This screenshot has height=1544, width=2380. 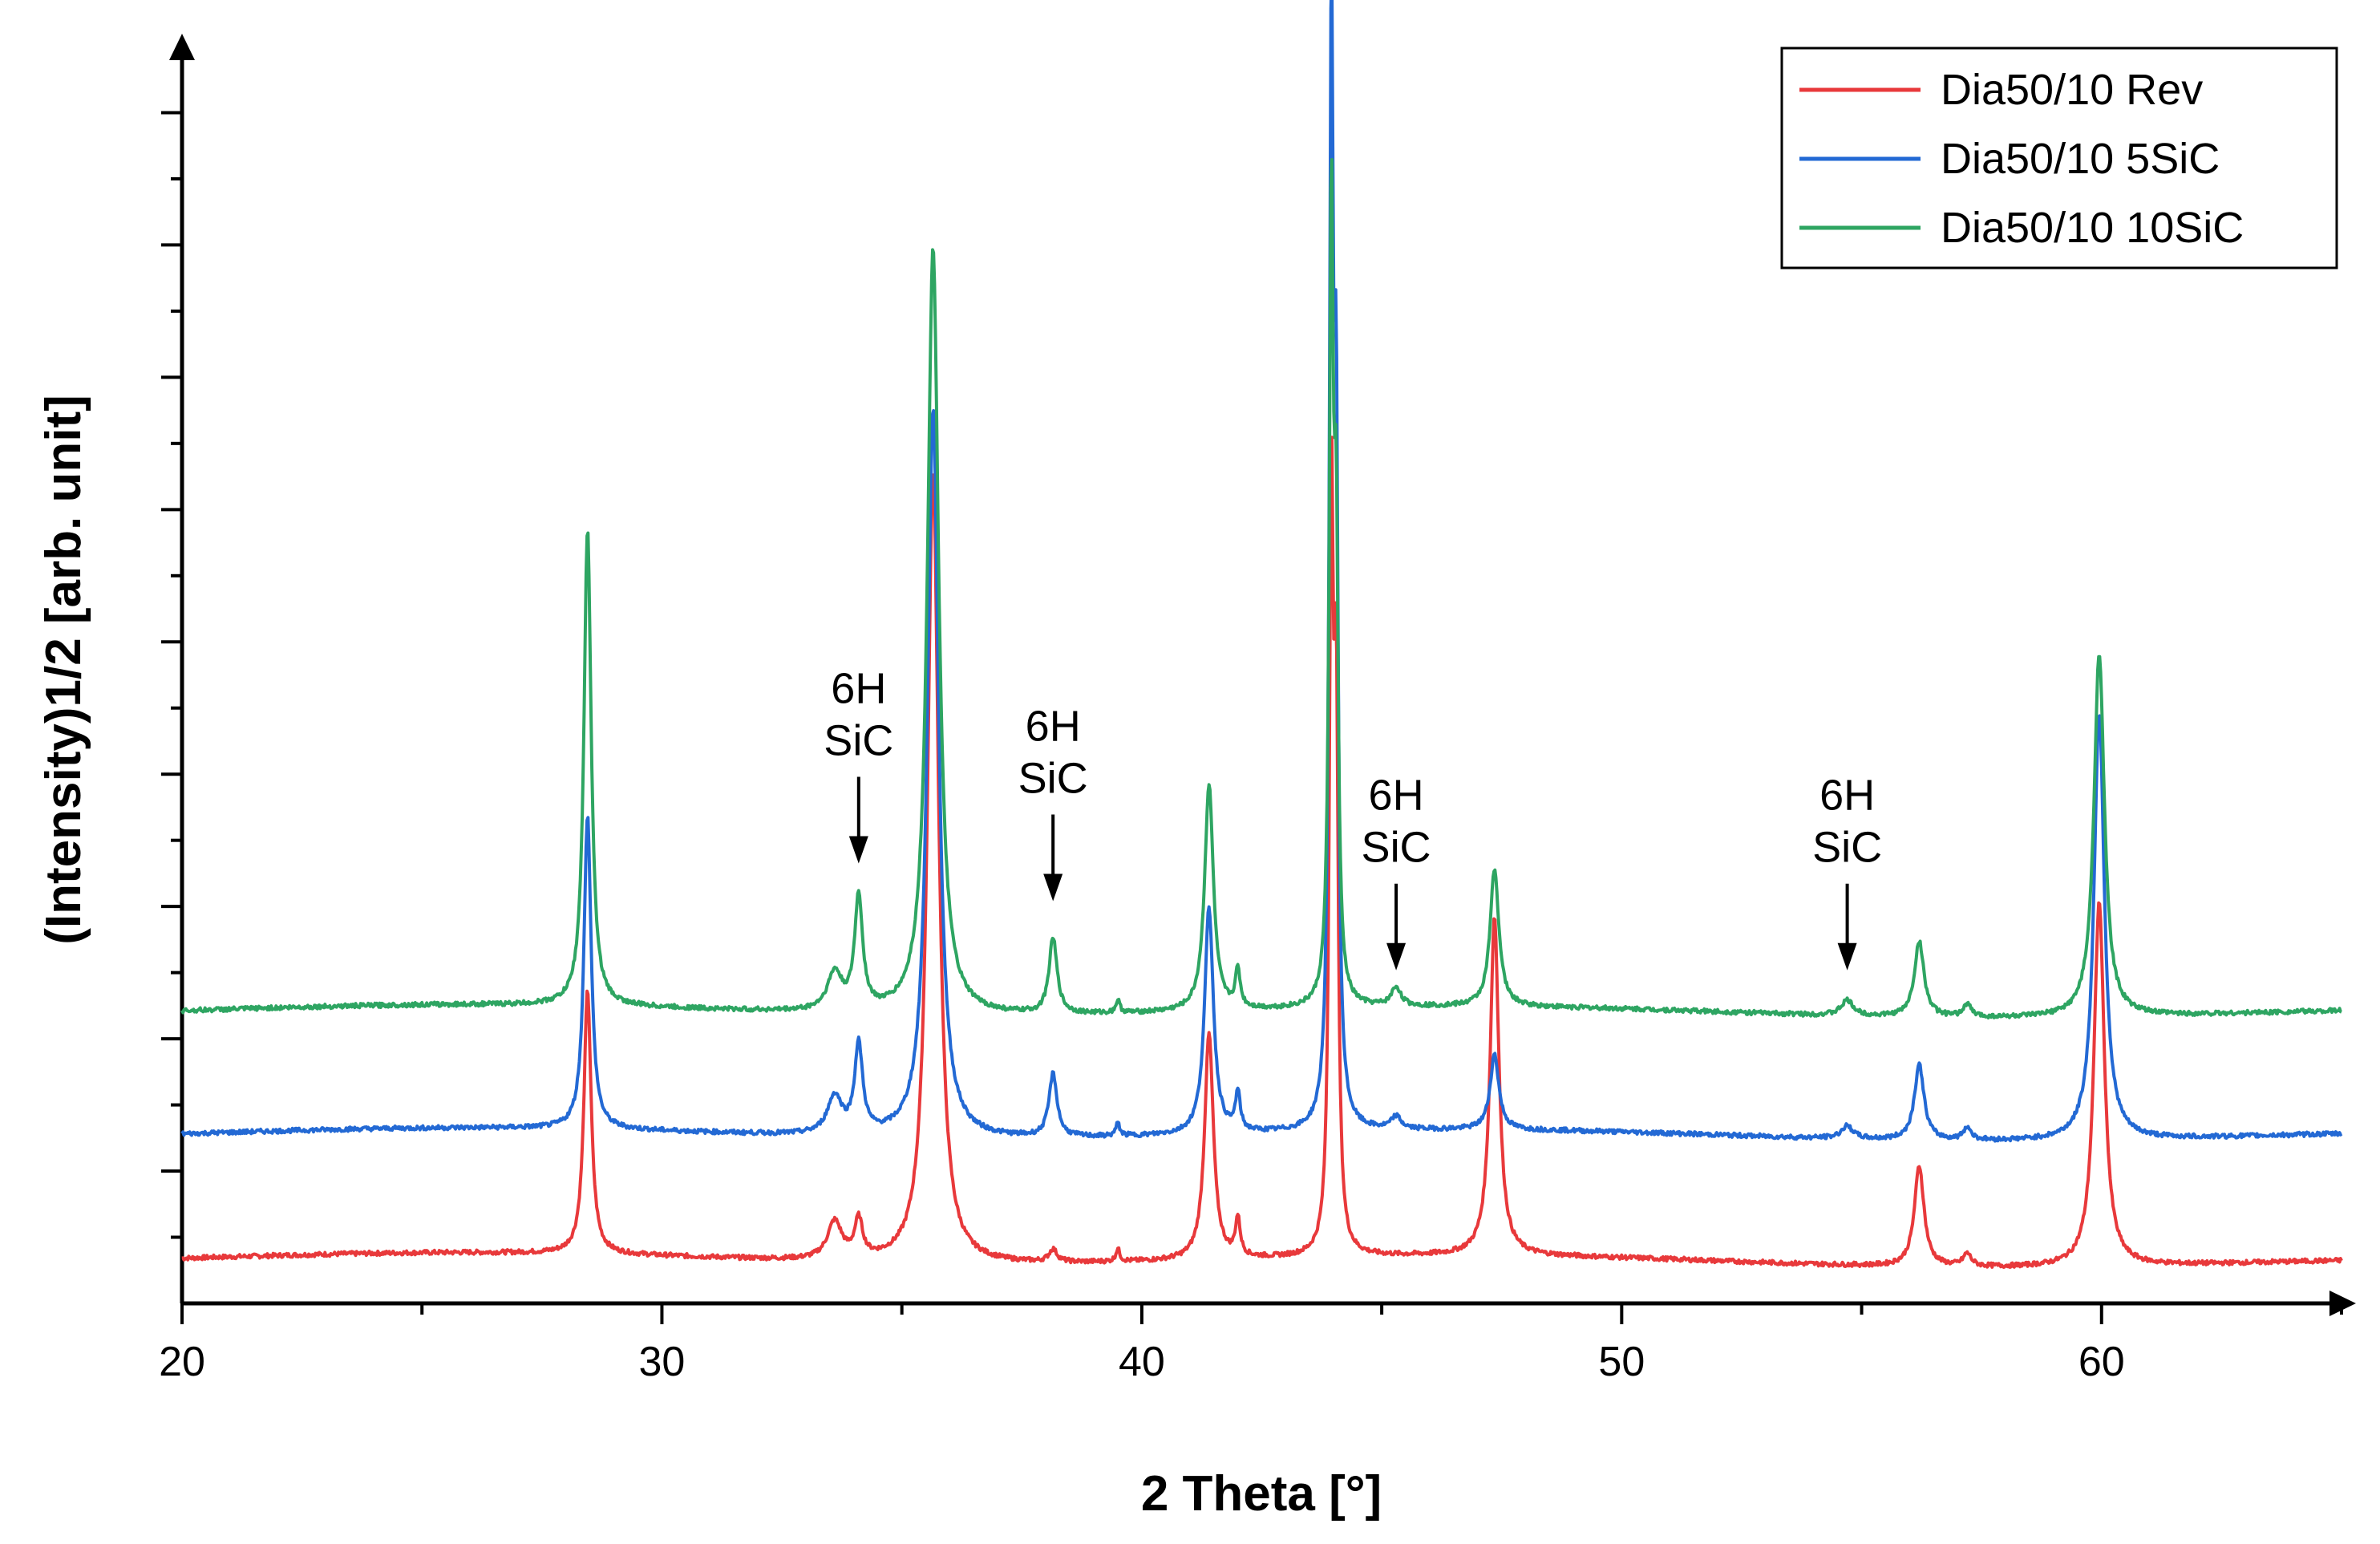 I want to click on legend-label-5sic: Dia50/10 5SiC, so click(x=2080, y=159).